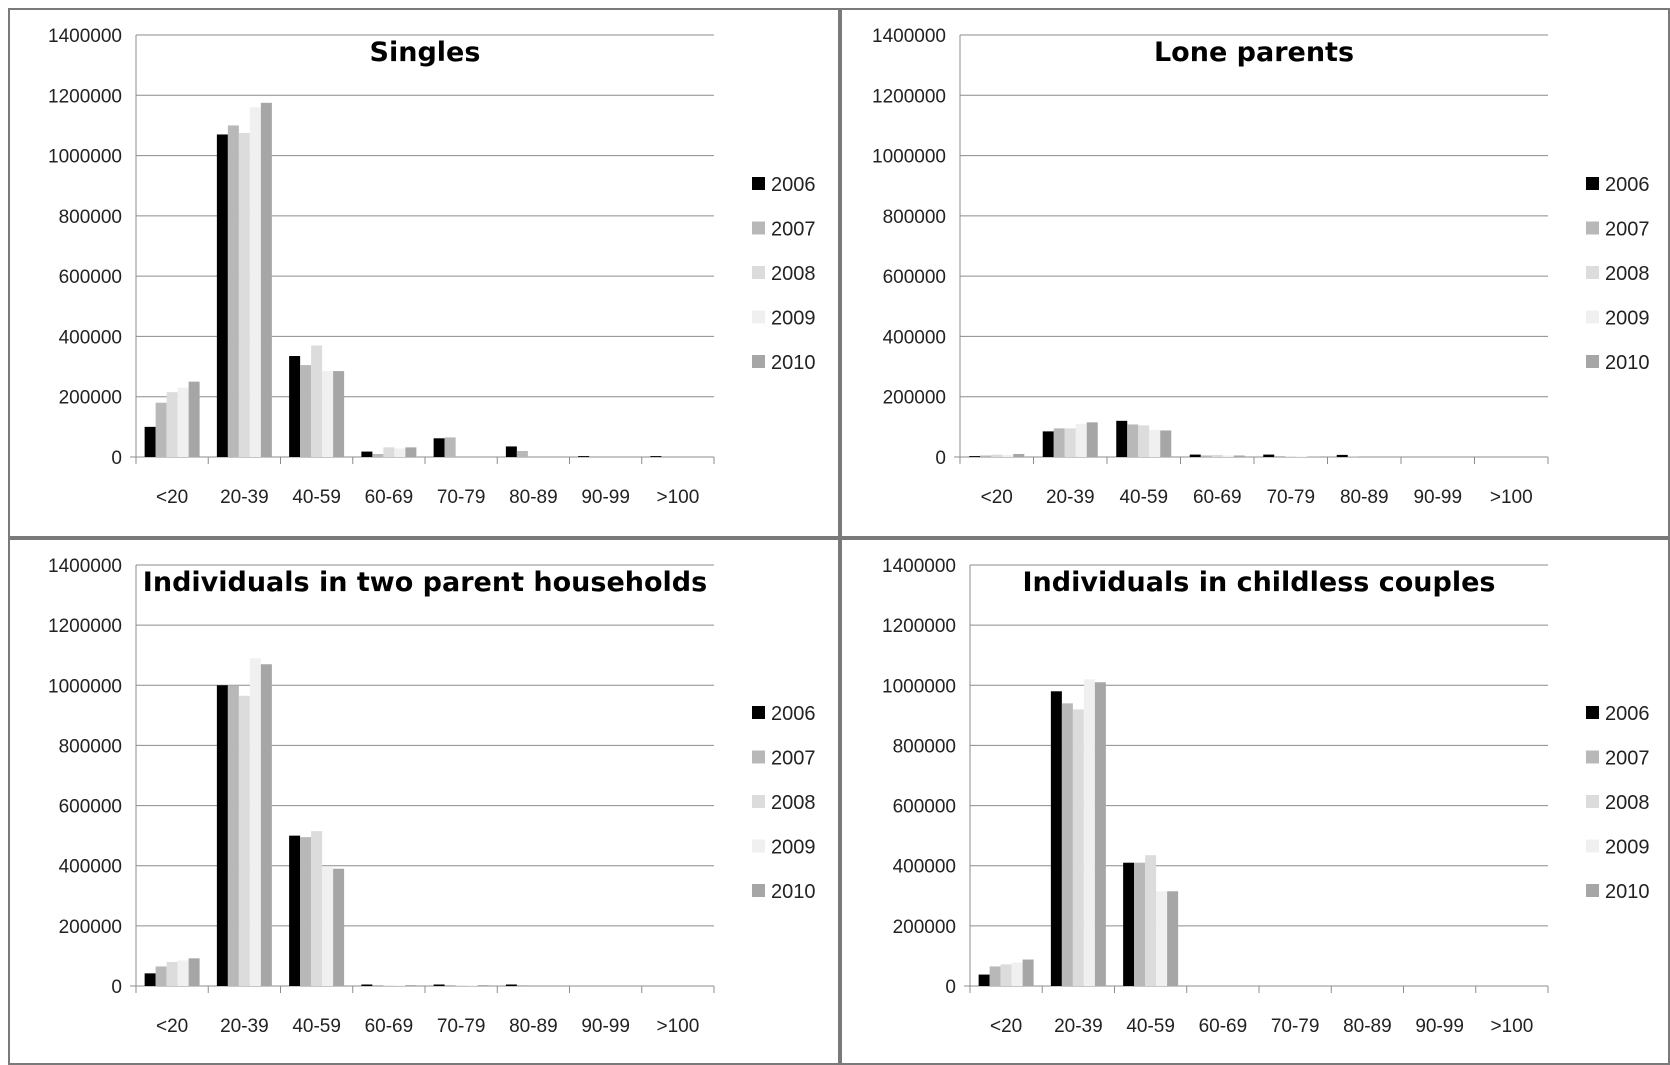 The width and height of the screenshot is (1670, 1065). Describe the element at coordinates (425, 582) in the screenshot. I see `chart-title: Individuals in two parent households` at that location.